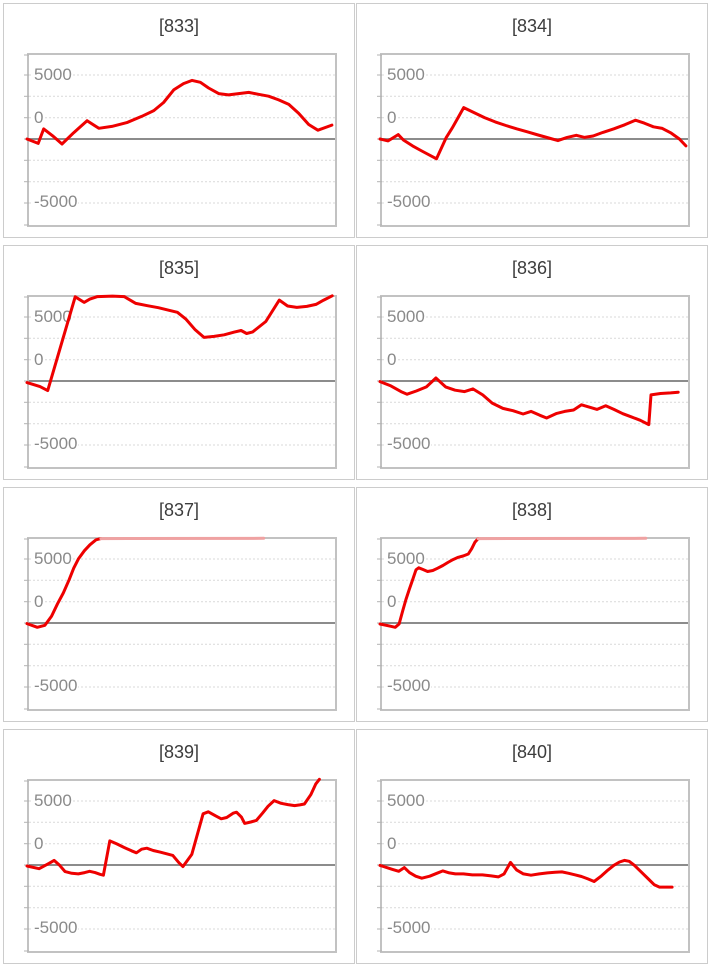  I want to click on chart-panel-840: [840] 5000 0 -5000, so click(532, 846).